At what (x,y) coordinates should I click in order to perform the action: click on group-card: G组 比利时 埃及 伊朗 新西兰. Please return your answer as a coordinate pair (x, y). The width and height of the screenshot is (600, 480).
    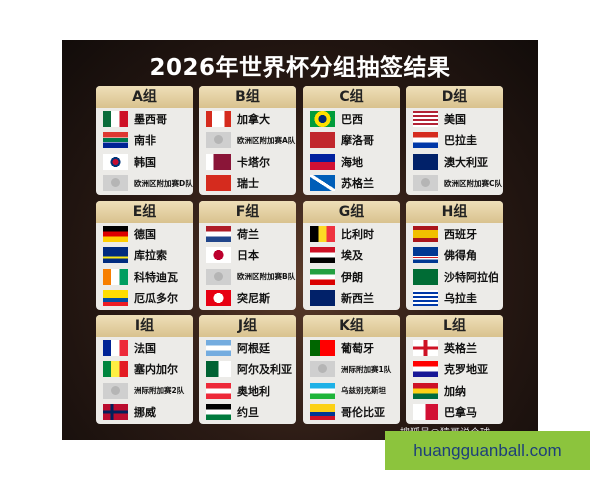
    Looking at the image, I should click on (351, 255).